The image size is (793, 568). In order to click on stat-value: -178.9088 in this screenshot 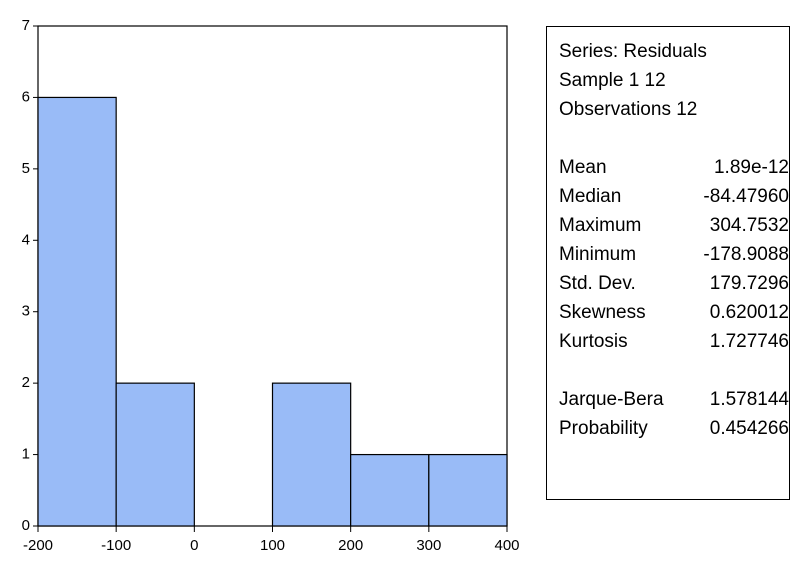, I will do `click(746, 254)`.